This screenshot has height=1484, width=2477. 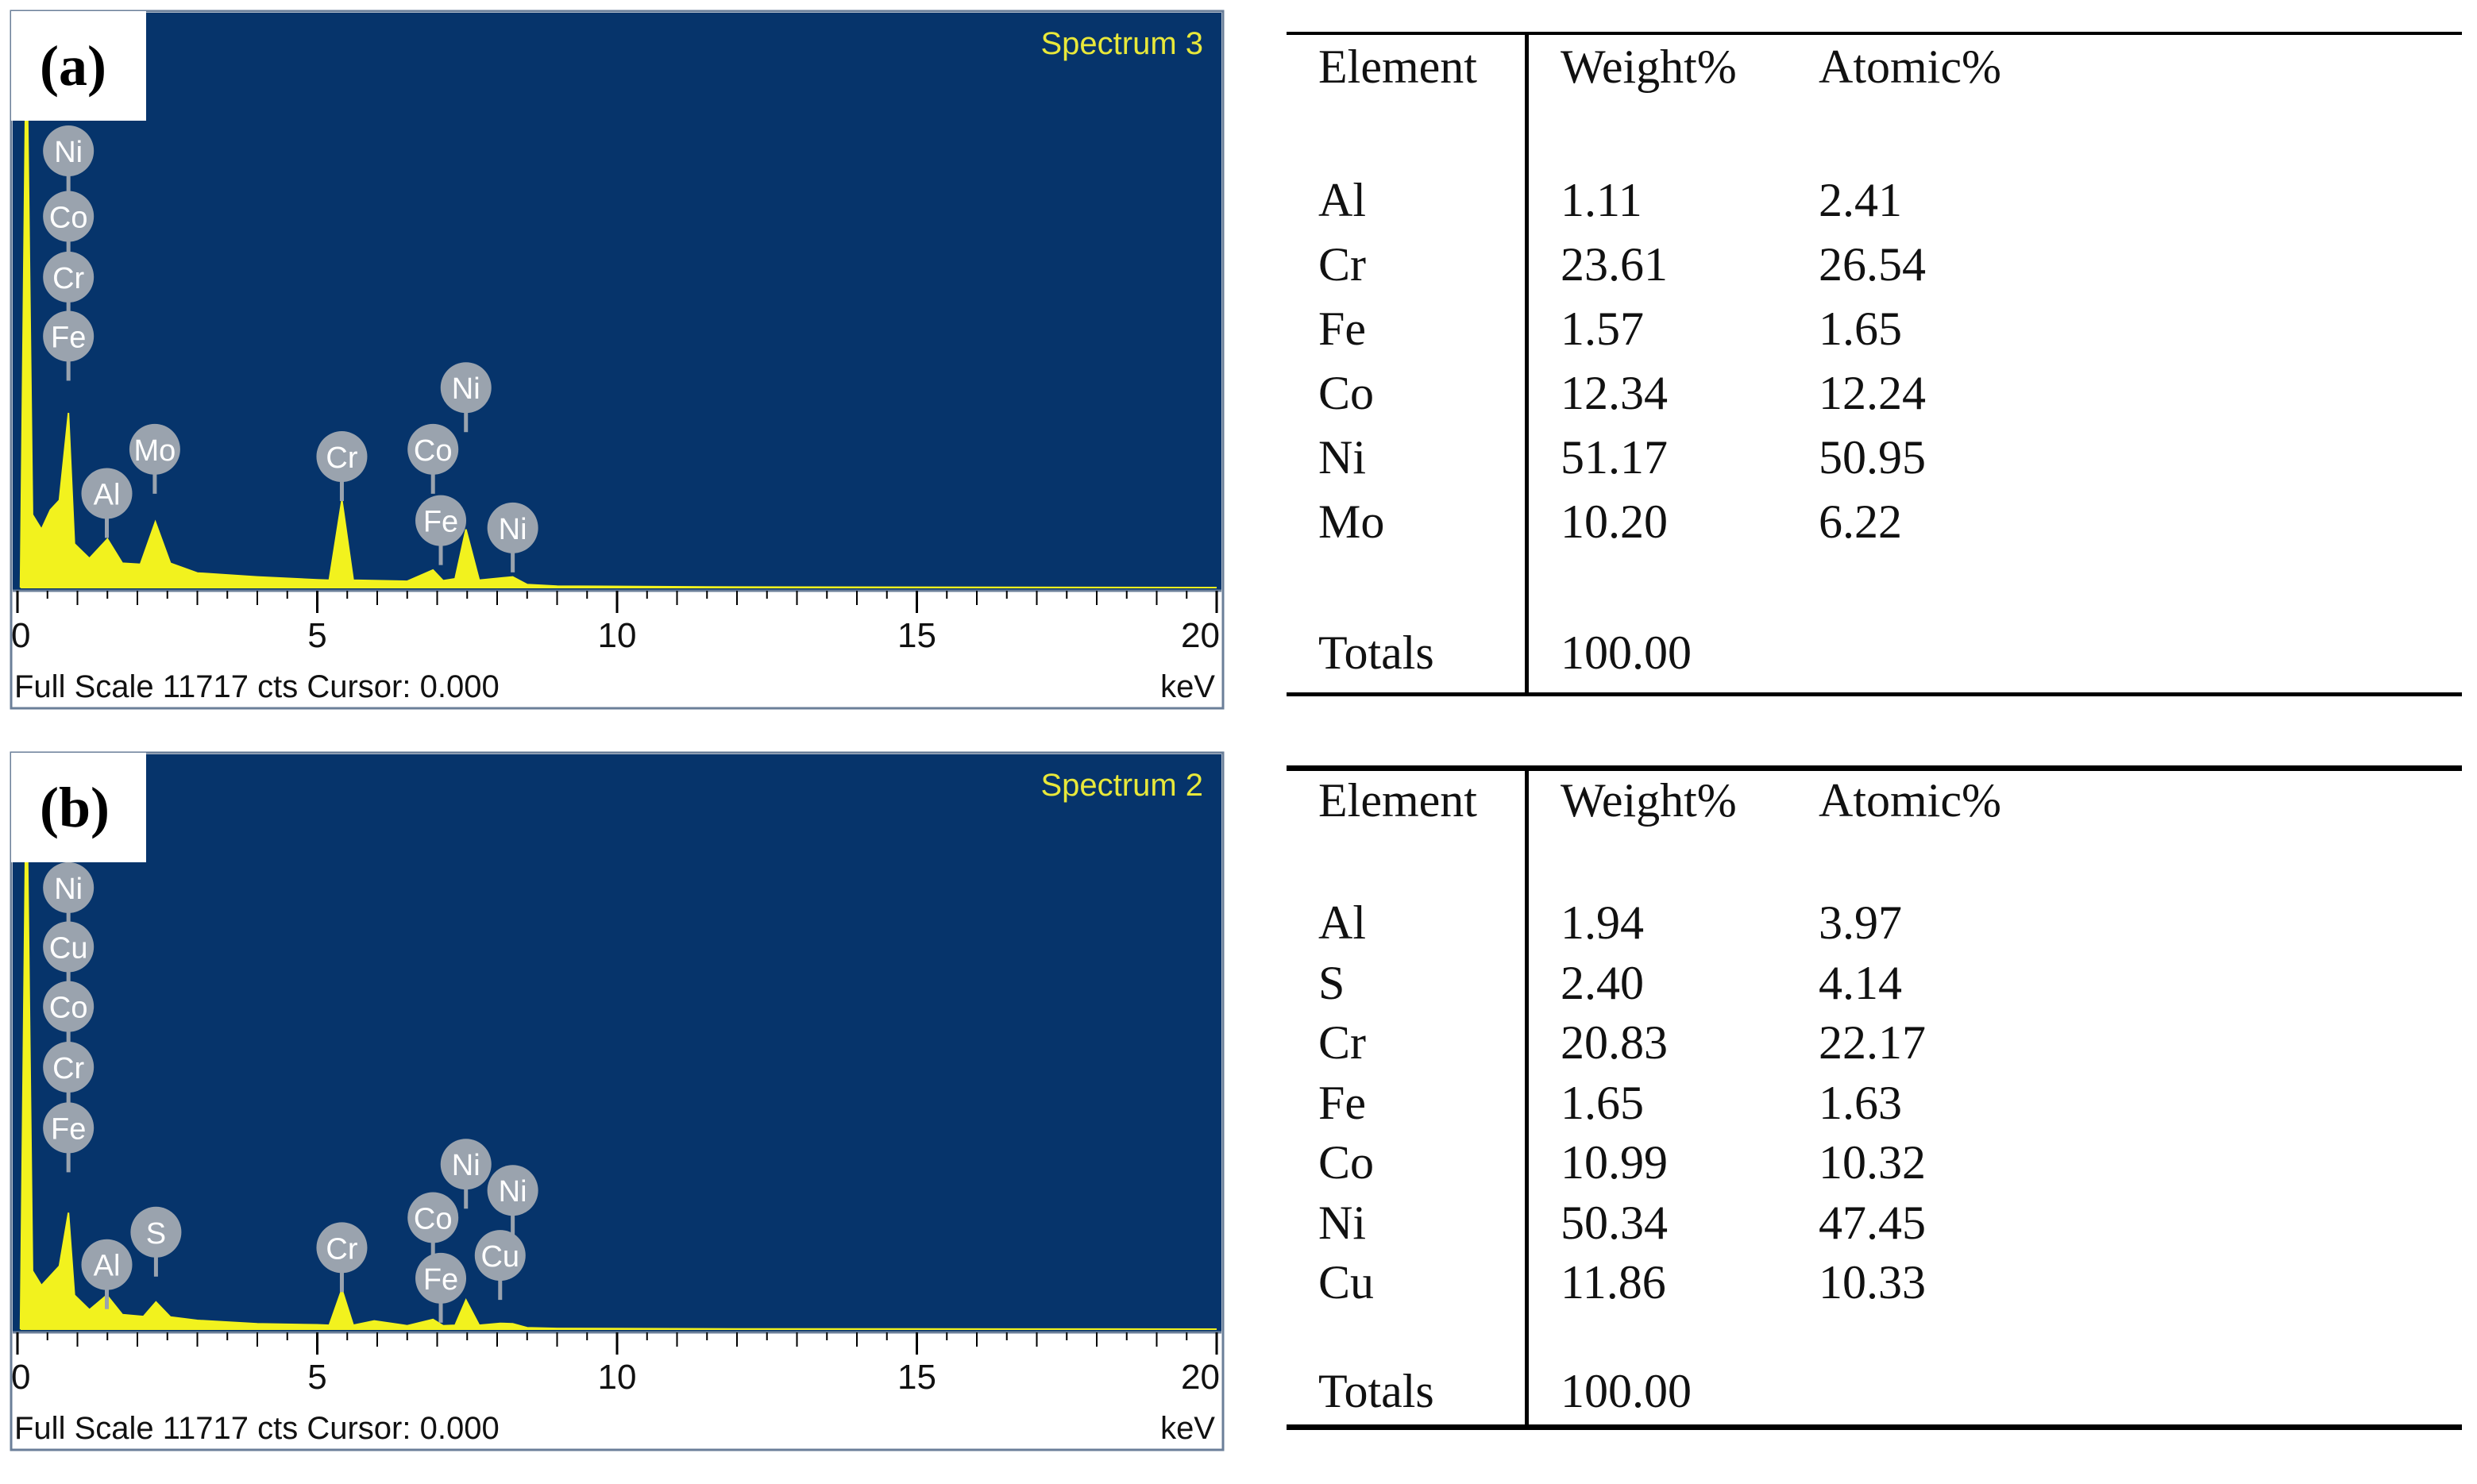 What do you see at coordinates (1873, 1043) in the screenshot?
I see `table-cell-atomic: 22.17` at bounding box center [1873, 1043].